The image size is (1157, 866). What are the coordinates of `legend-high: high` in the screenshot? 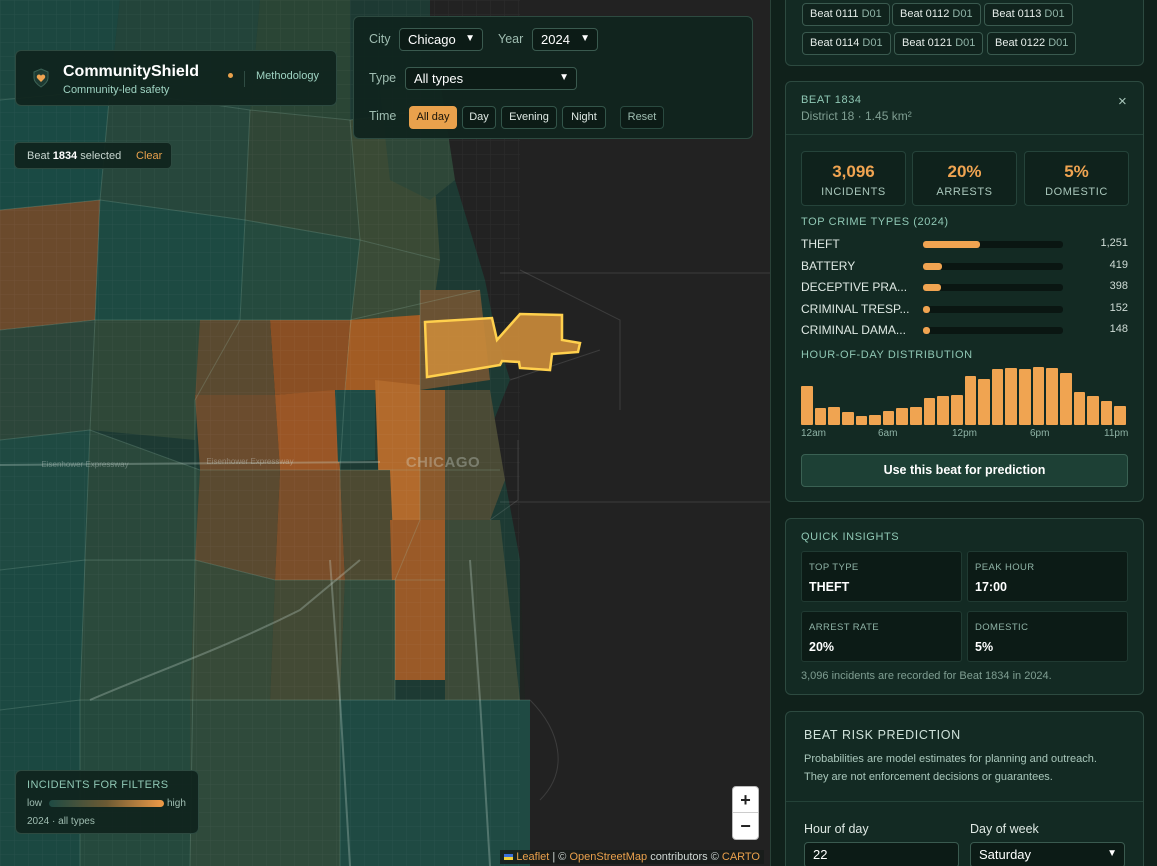 It's located at (176, 803).